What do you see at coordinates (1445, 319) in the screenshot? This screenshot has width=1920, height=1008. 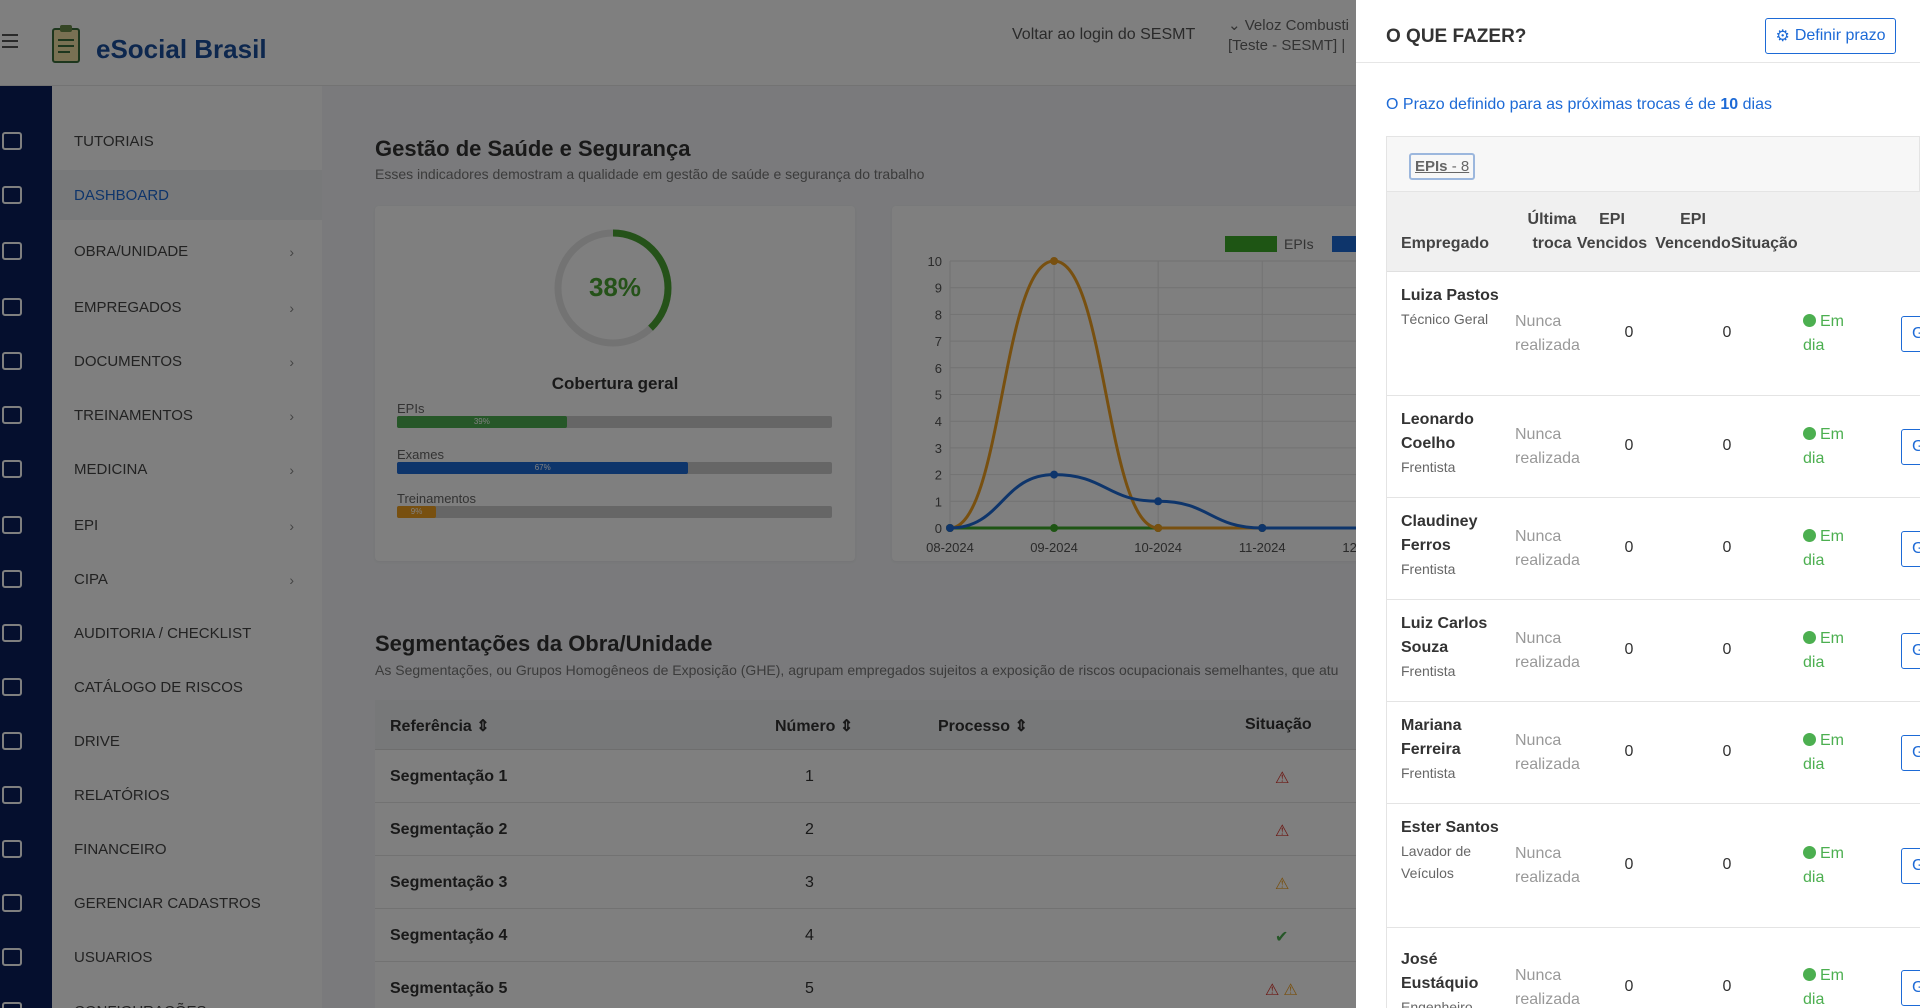 I see `employee-role: Técnico Geral` at bounding box center [1445, 319].